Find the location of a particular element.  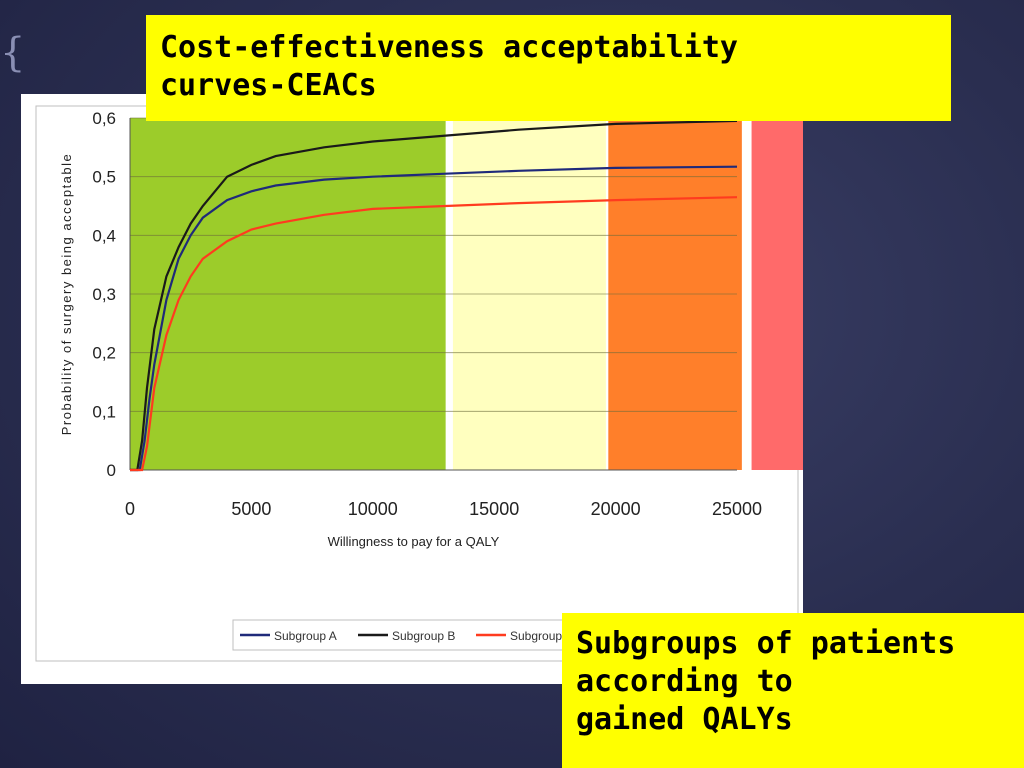

note-line-1: Subgroups of patients is located at coordinates (766, 643).